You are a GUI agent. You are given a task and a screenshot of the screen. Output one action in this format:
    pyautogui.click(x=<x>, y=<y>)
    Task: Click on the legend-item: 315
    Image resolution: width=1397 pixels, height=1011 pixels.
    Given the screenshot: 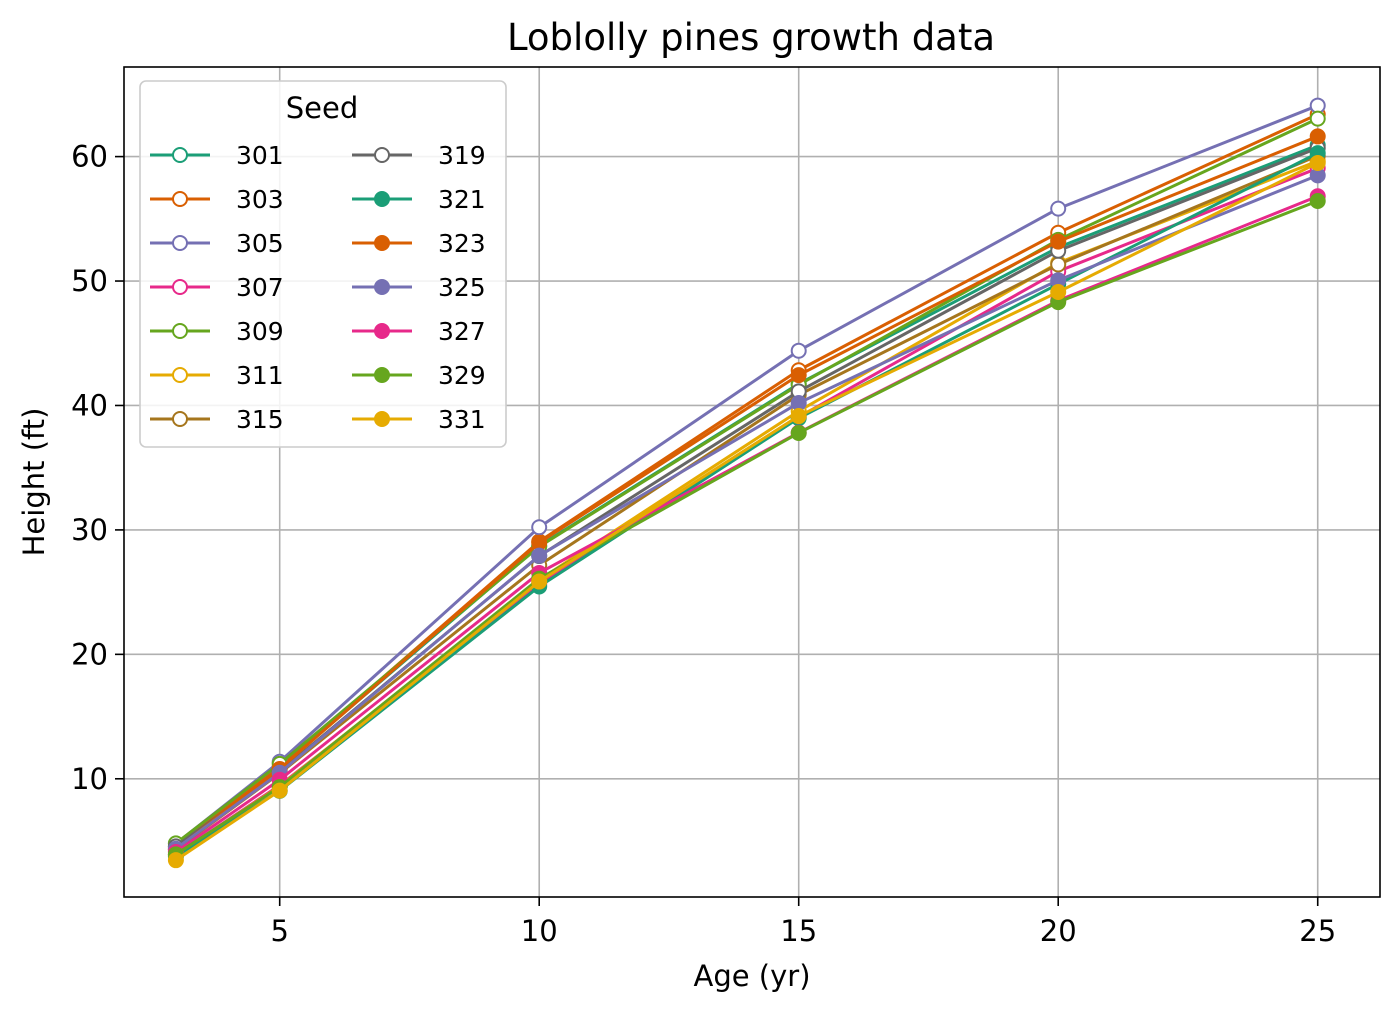 What is the action you would take?
    pyautogui.click(x=217, y=419)
    